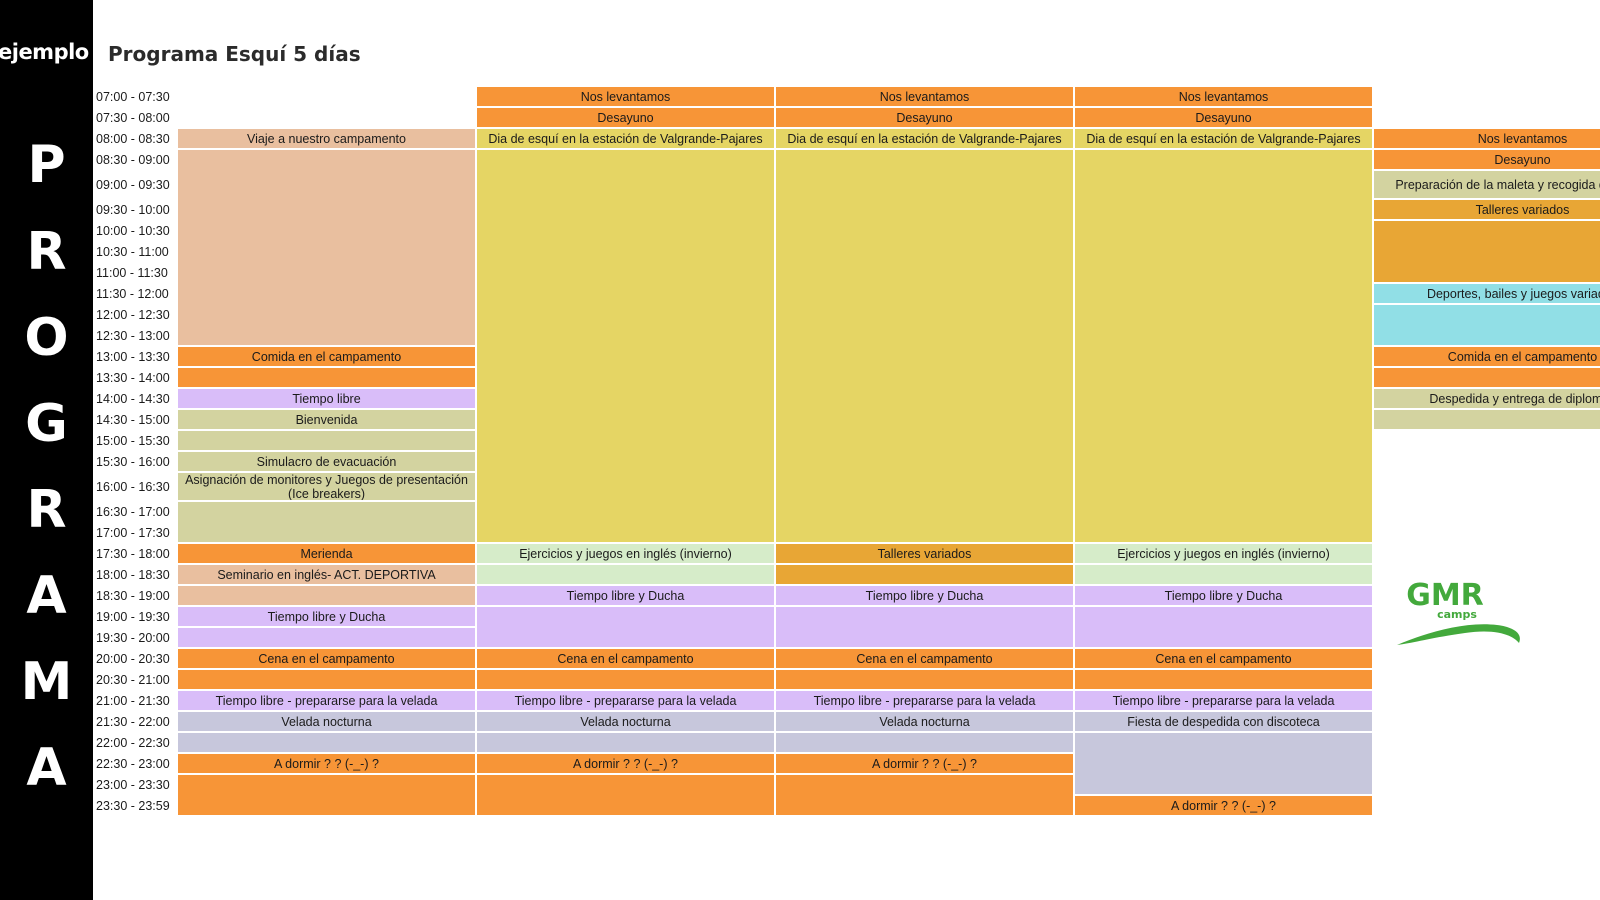 This screenshot has height=900, width=1600. Describe the element at coordinates (625, 763) in the screenshot. I see `schedule-cell-day-2: A dormir ? ? (-_-) ?` at that location.